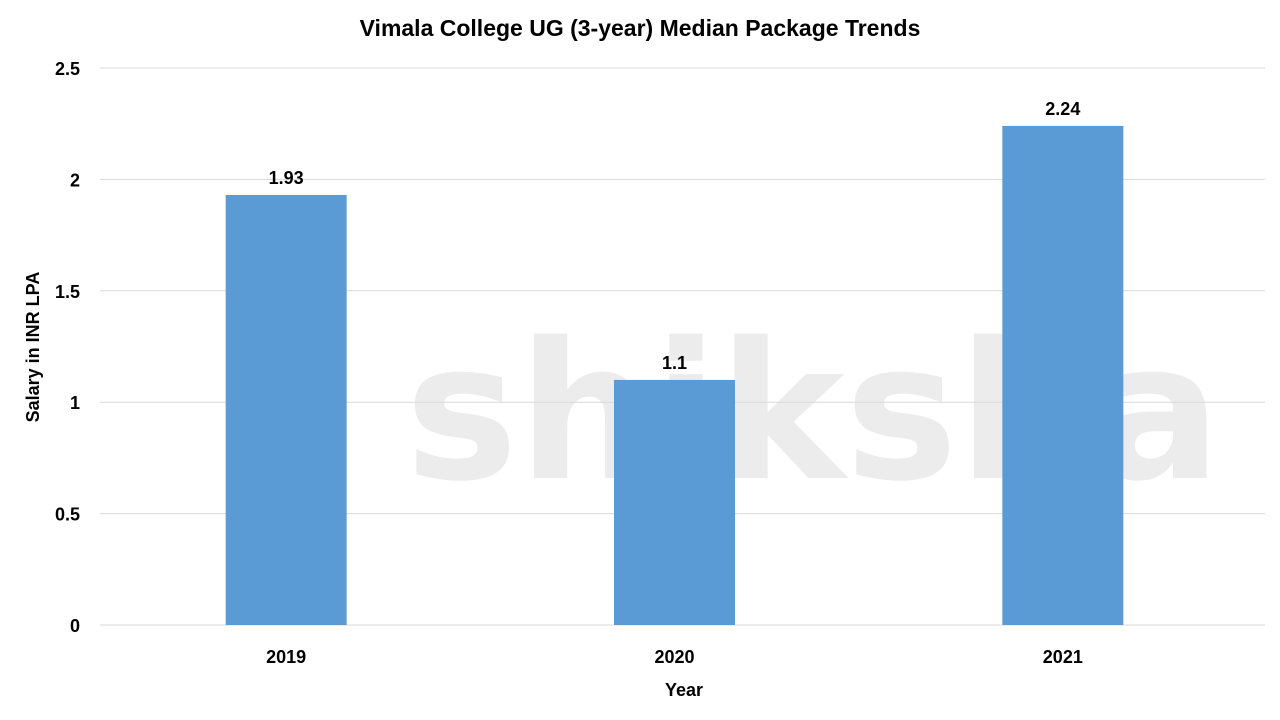  I want to click on data-label: 1.1, so click(674, 363).